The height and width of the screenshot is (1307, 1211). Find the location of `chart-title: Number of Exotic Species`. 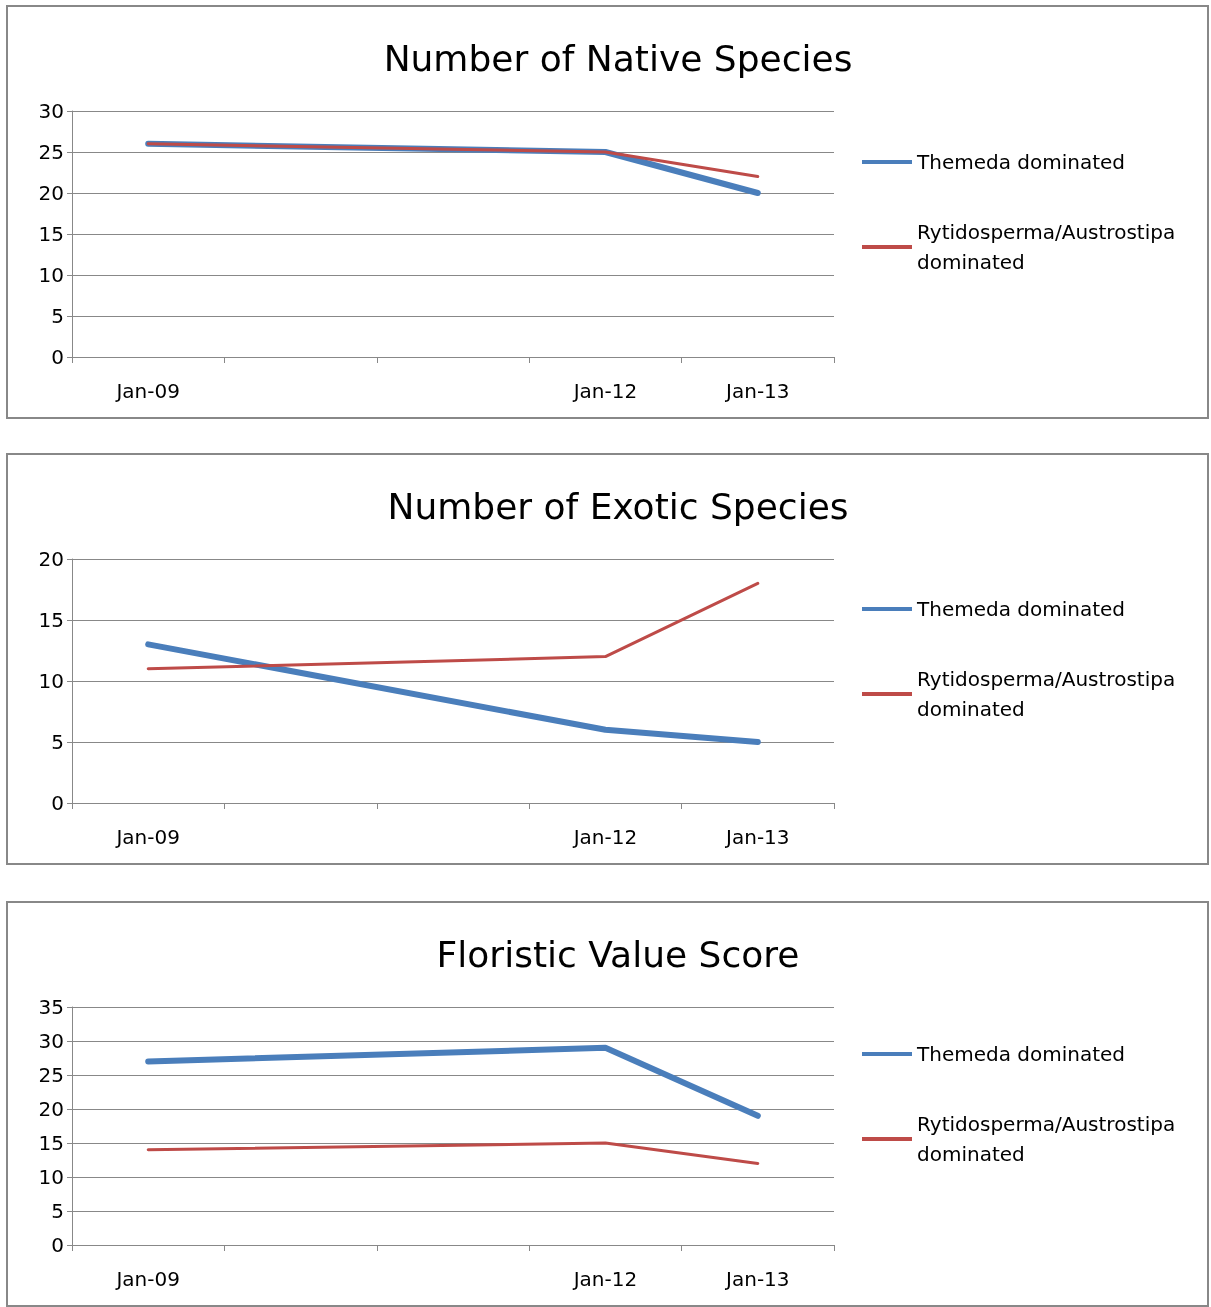

chart-title: Number of Exotic Species is located at coordinates (618, 506).